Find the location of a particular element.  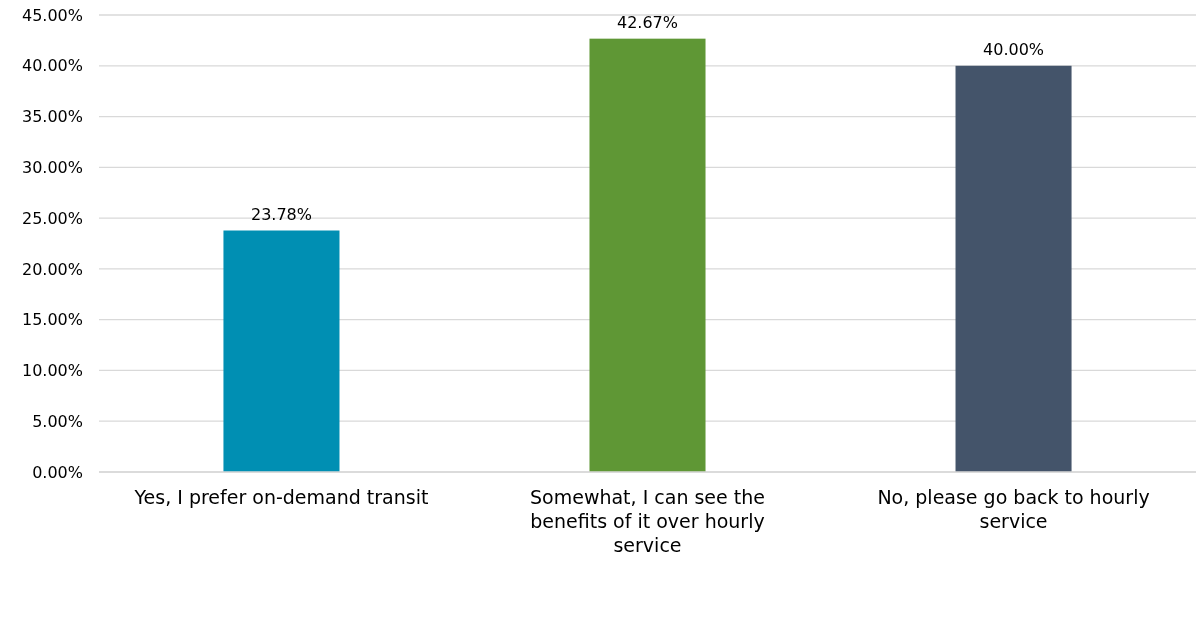

y-tick-label: 10.00% is located at coordinates (52, 371).